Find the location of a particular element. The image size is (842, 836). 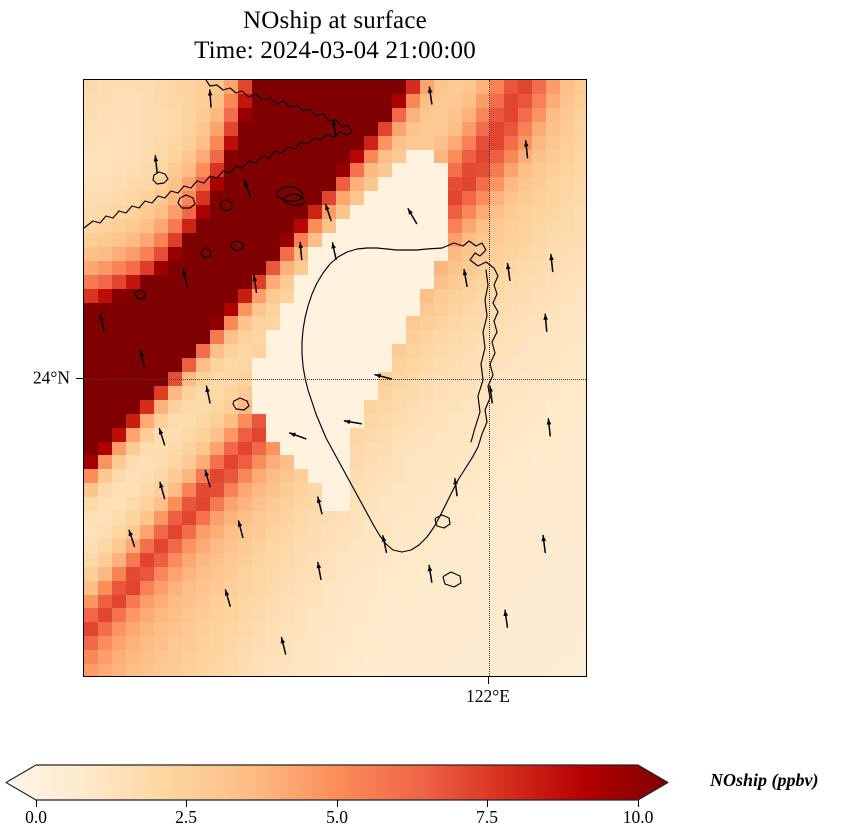

wind-arrow-head is located at coordinates (210, 93).